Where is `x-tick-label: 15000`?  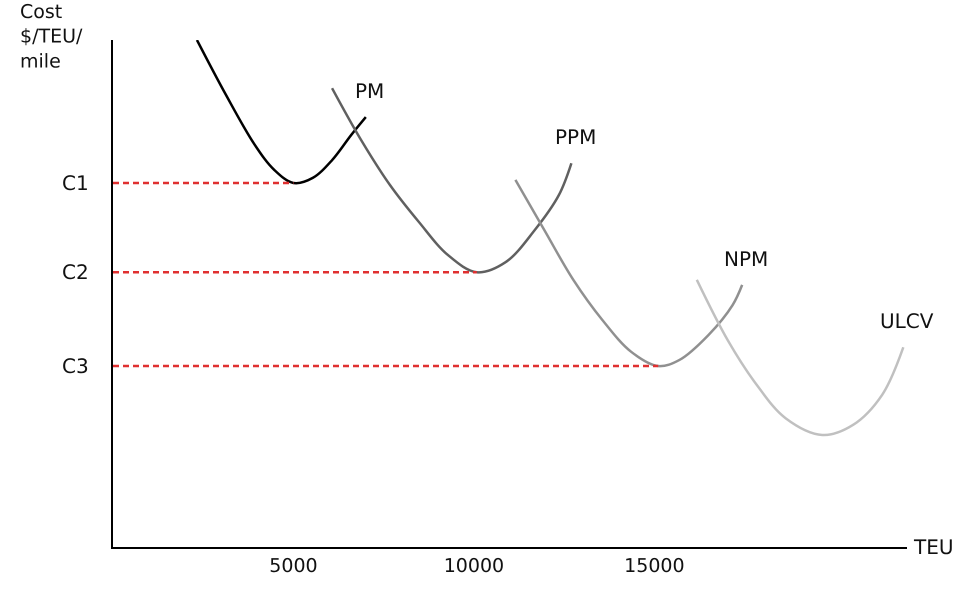
x-tick-label: 15000 is located at coordinates (654, 565).